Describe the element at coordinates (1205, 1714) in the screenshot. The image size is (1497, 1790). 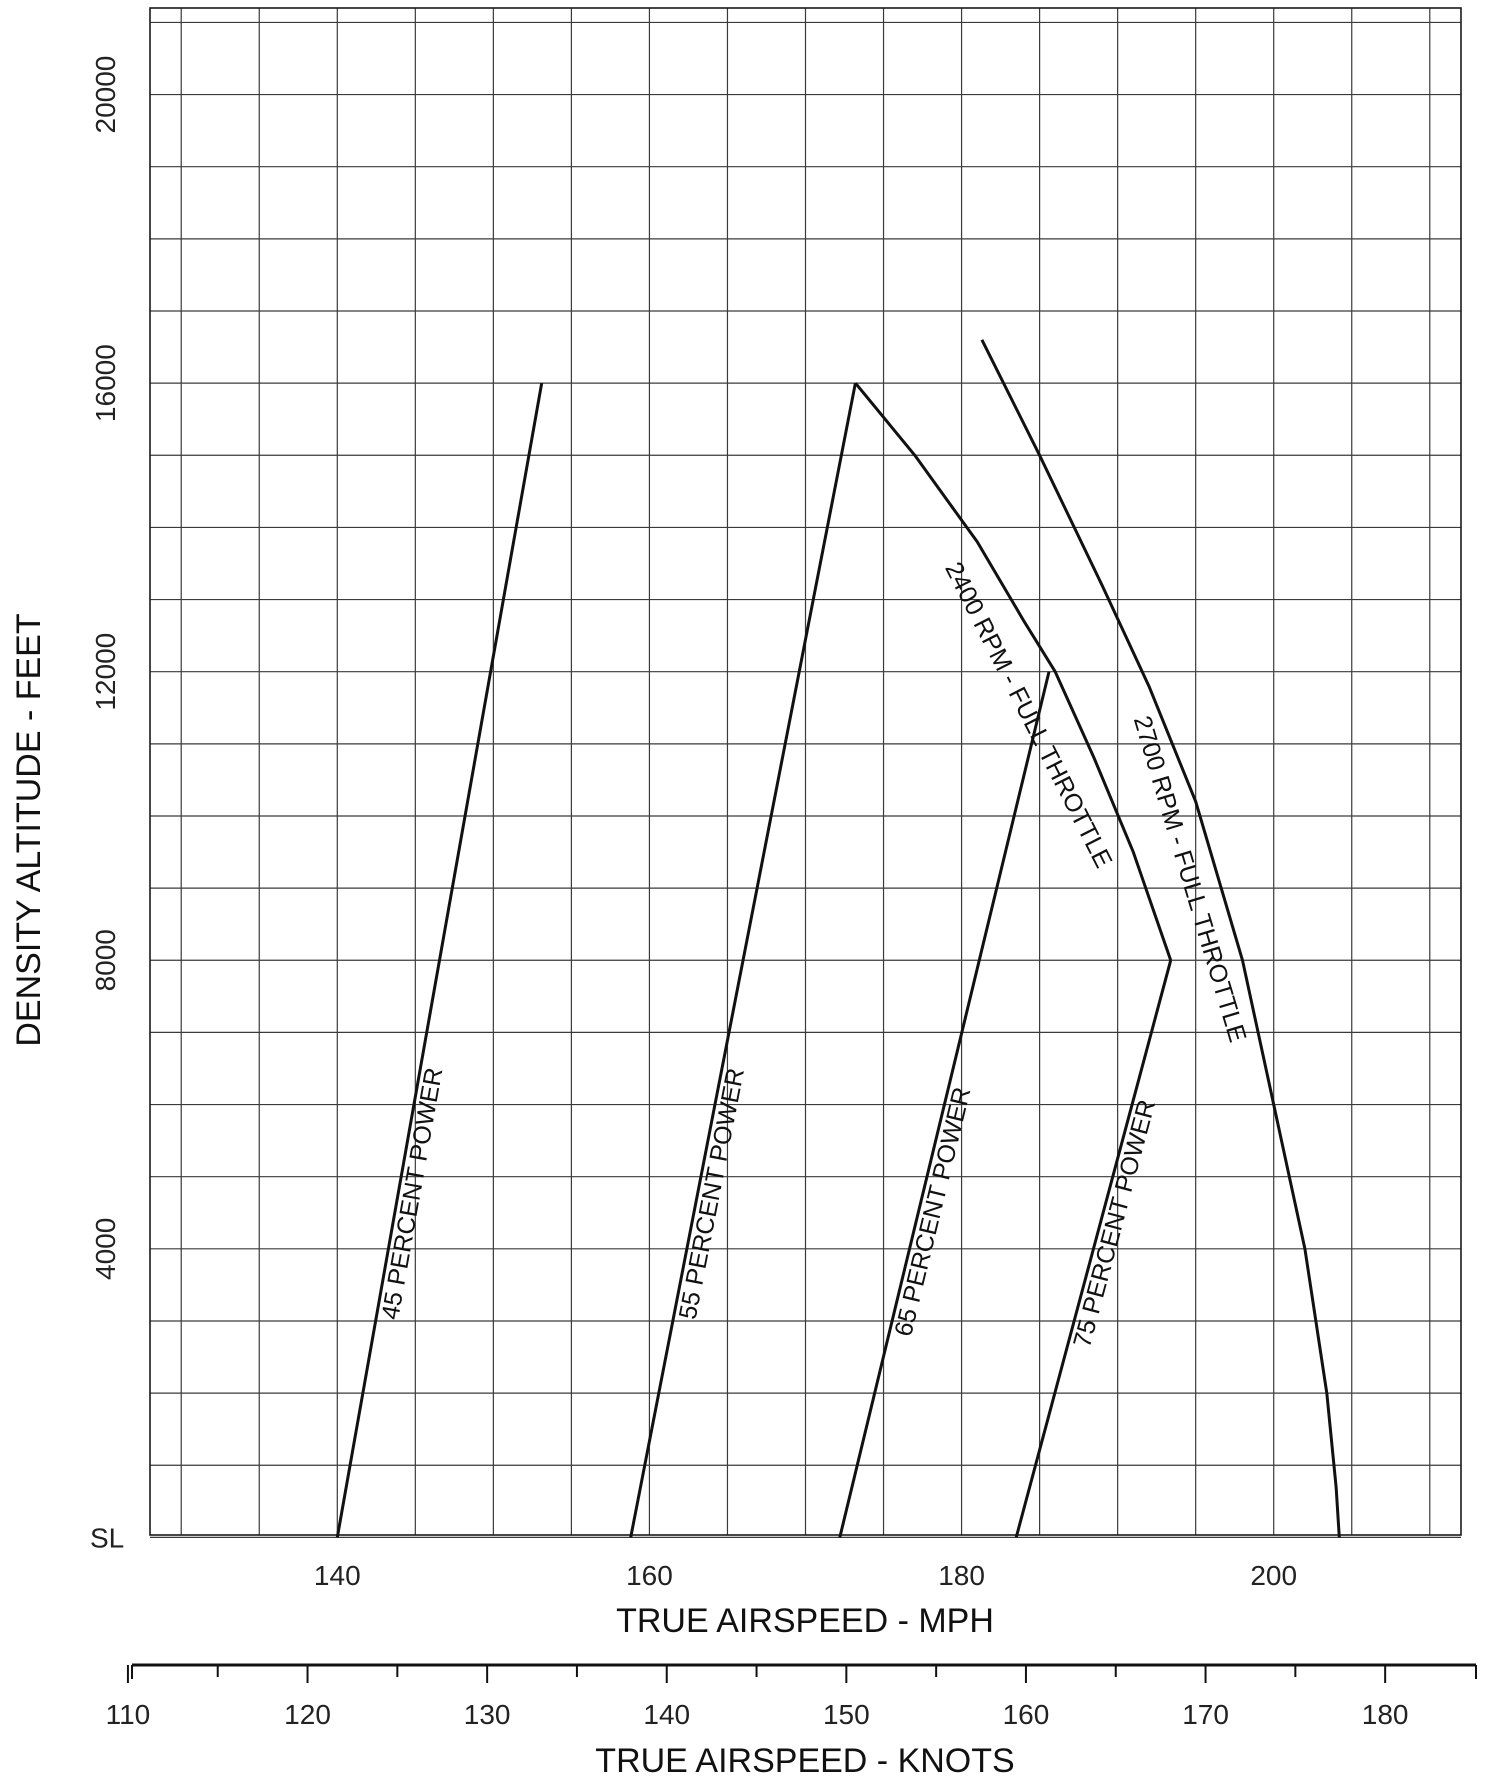
I see `knots-tick-label: 170` at that location.